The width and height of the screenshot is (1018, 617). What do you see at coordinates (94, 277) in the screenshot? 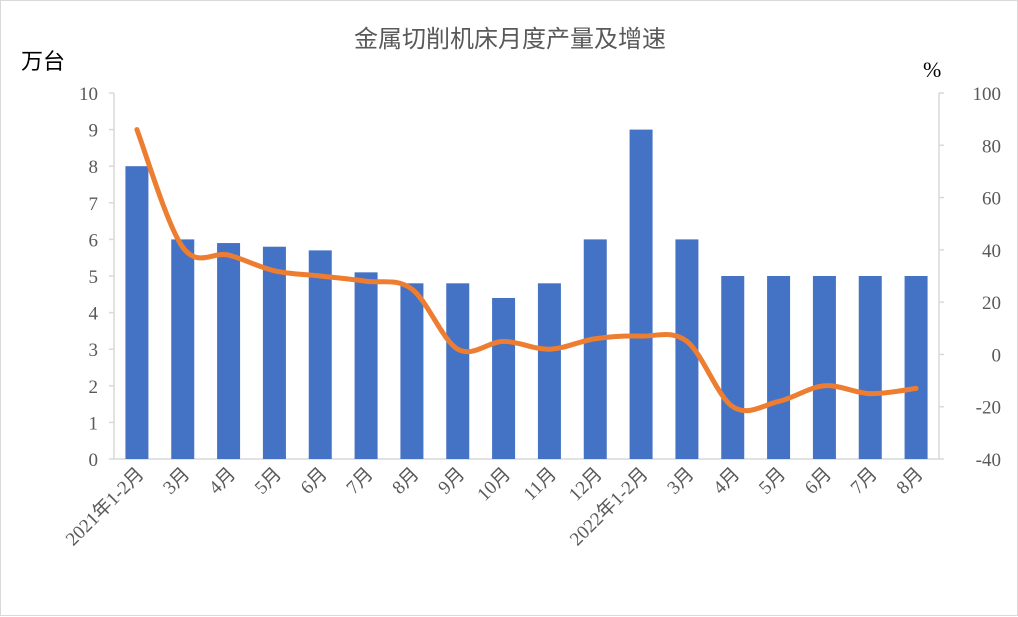
I see `left-tick-label: 5` at bounding box center [94, 277].